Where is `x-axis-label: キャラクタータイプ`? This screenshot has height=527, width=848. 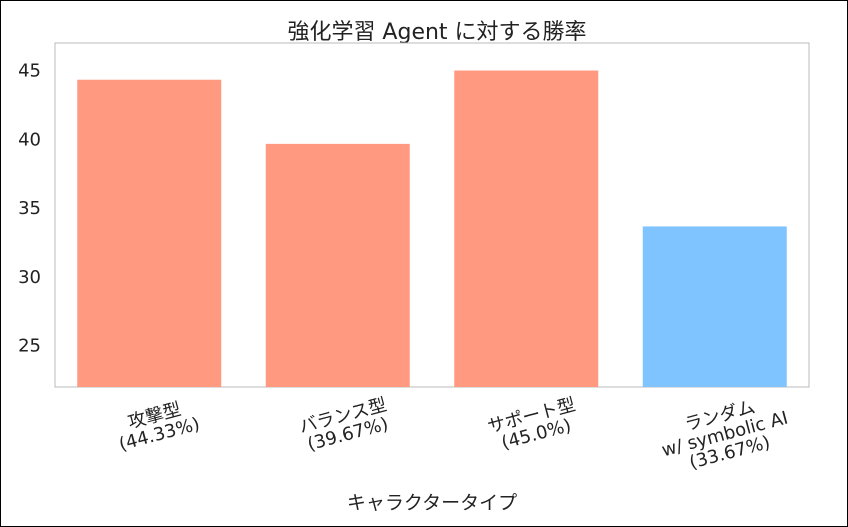 x-axis-label: キャラクタータイプ is located at coordinates (432, 503).